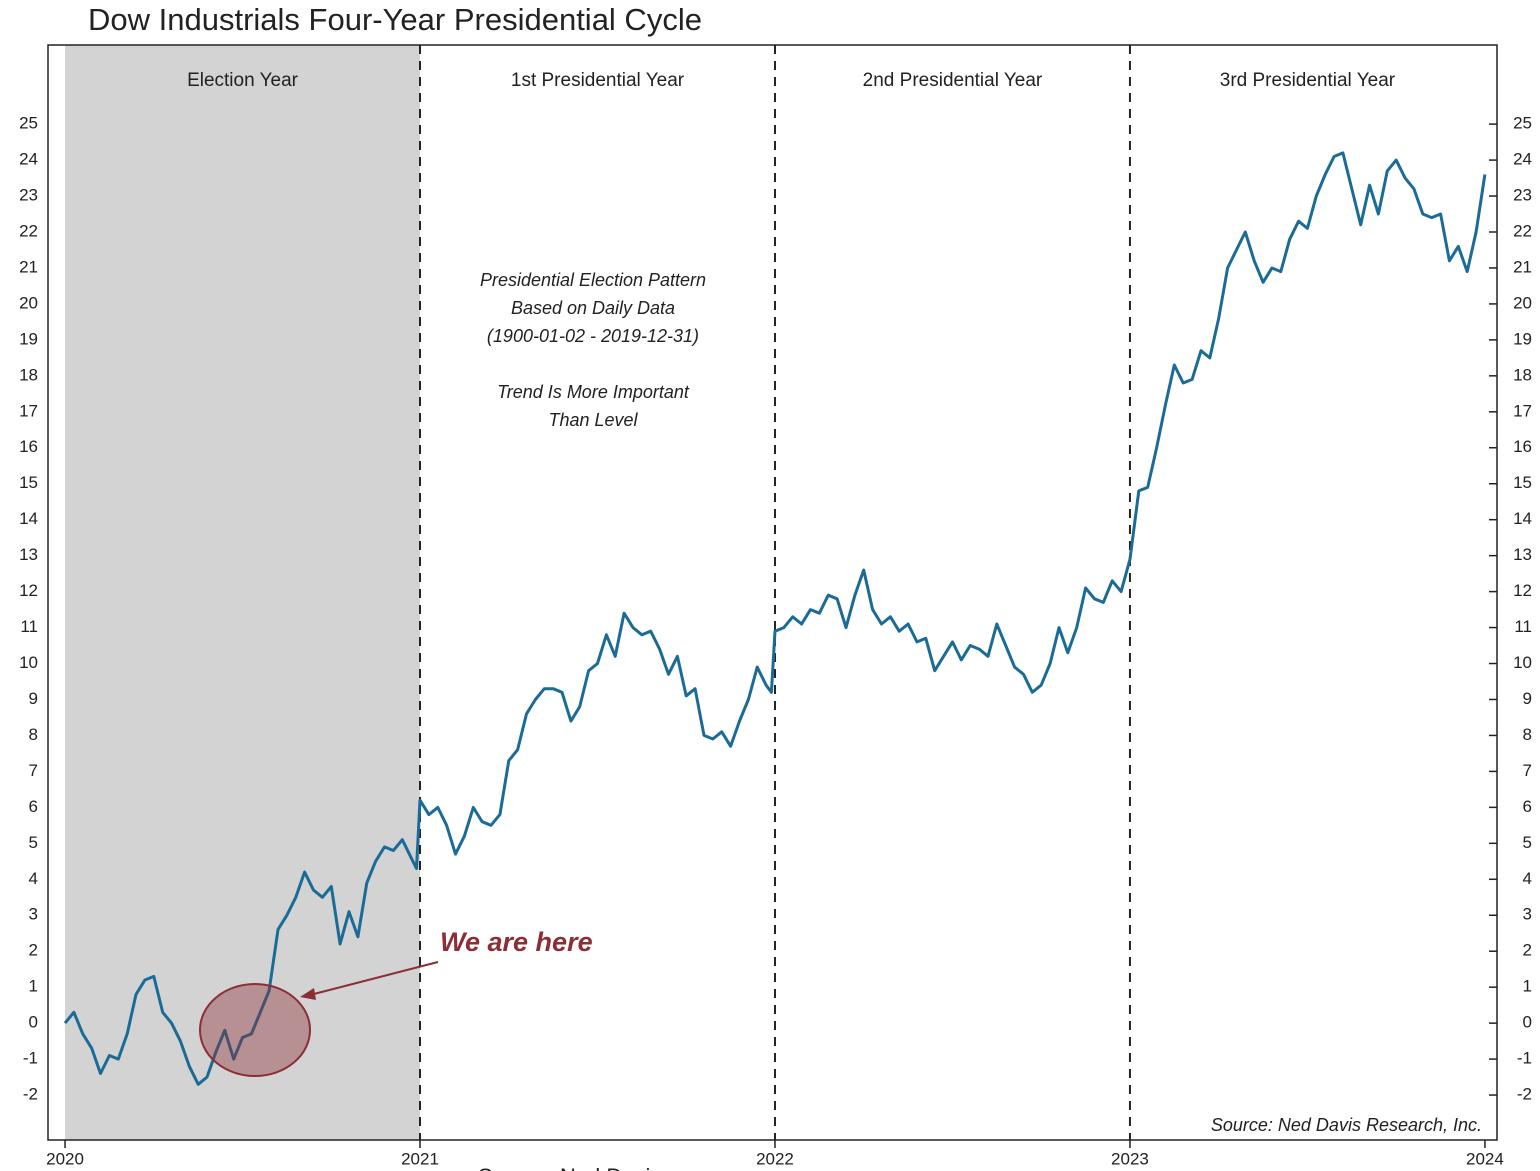 The height and width of the screenshot is (1171, 1540). What do you see at coordinates (28, 446) in the screenshot?
I see `y-tick-label: 16` at bounding box center [28, 446].